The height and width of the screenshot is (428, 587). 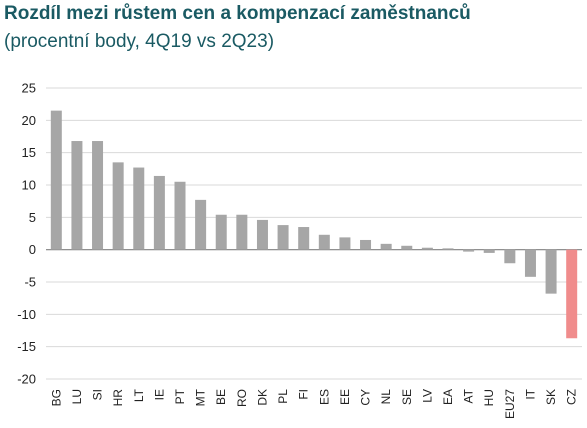 I want to click on bar-at, so click(x=469, y=250).